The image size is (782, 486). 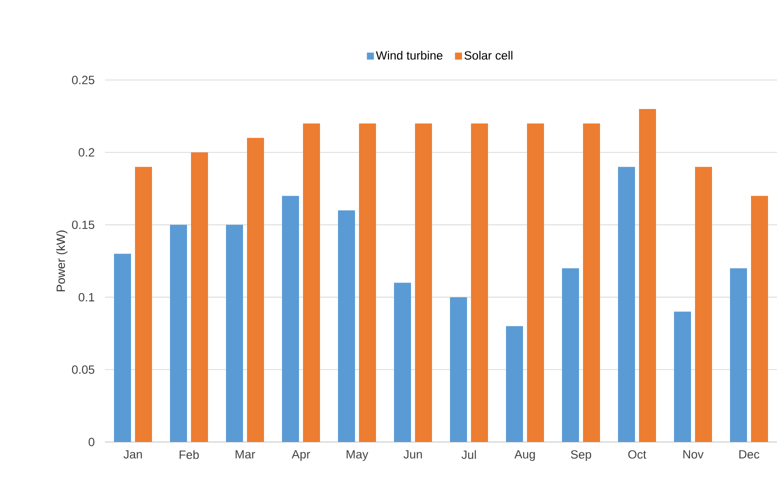 What do you see at coordinates (62, 261) in the screenshot?
I see `y-axis-title: Power (kW)` at bounding box center [62, 261].